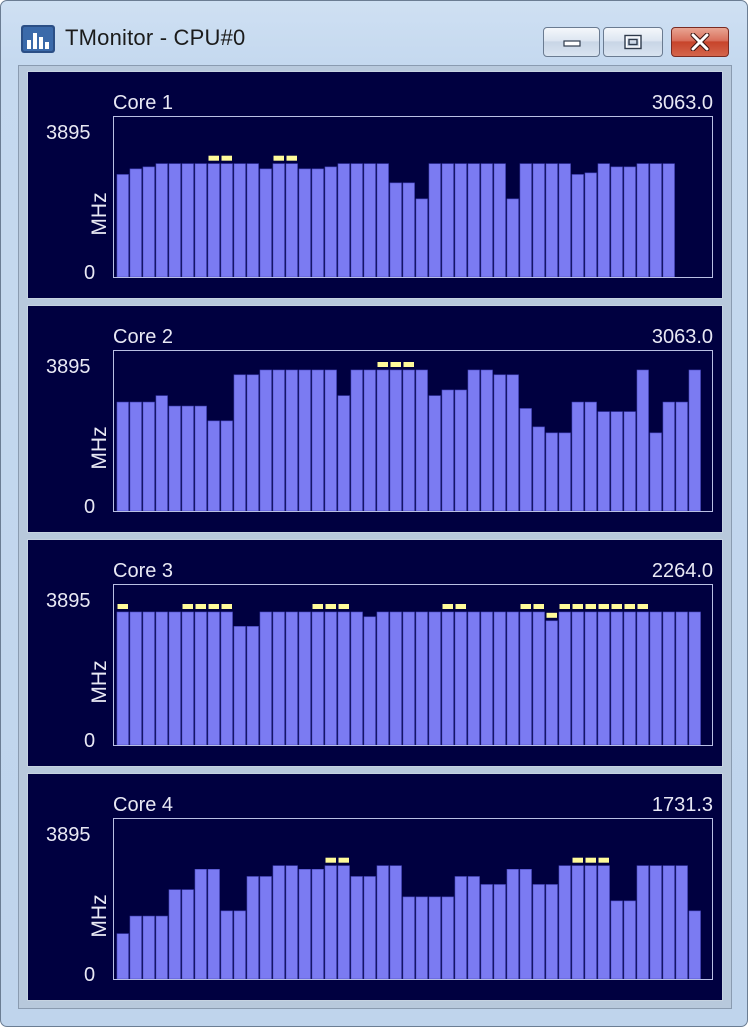 Image resolution: width=750 pixels, height=1029 pixels. I want to click on core-3-plot, so click(413, 665).